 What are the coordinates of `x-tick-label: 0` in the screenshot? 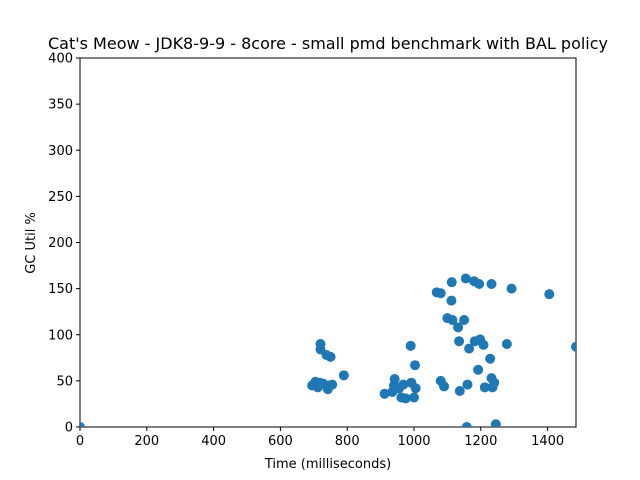 It's located at (80, 441).